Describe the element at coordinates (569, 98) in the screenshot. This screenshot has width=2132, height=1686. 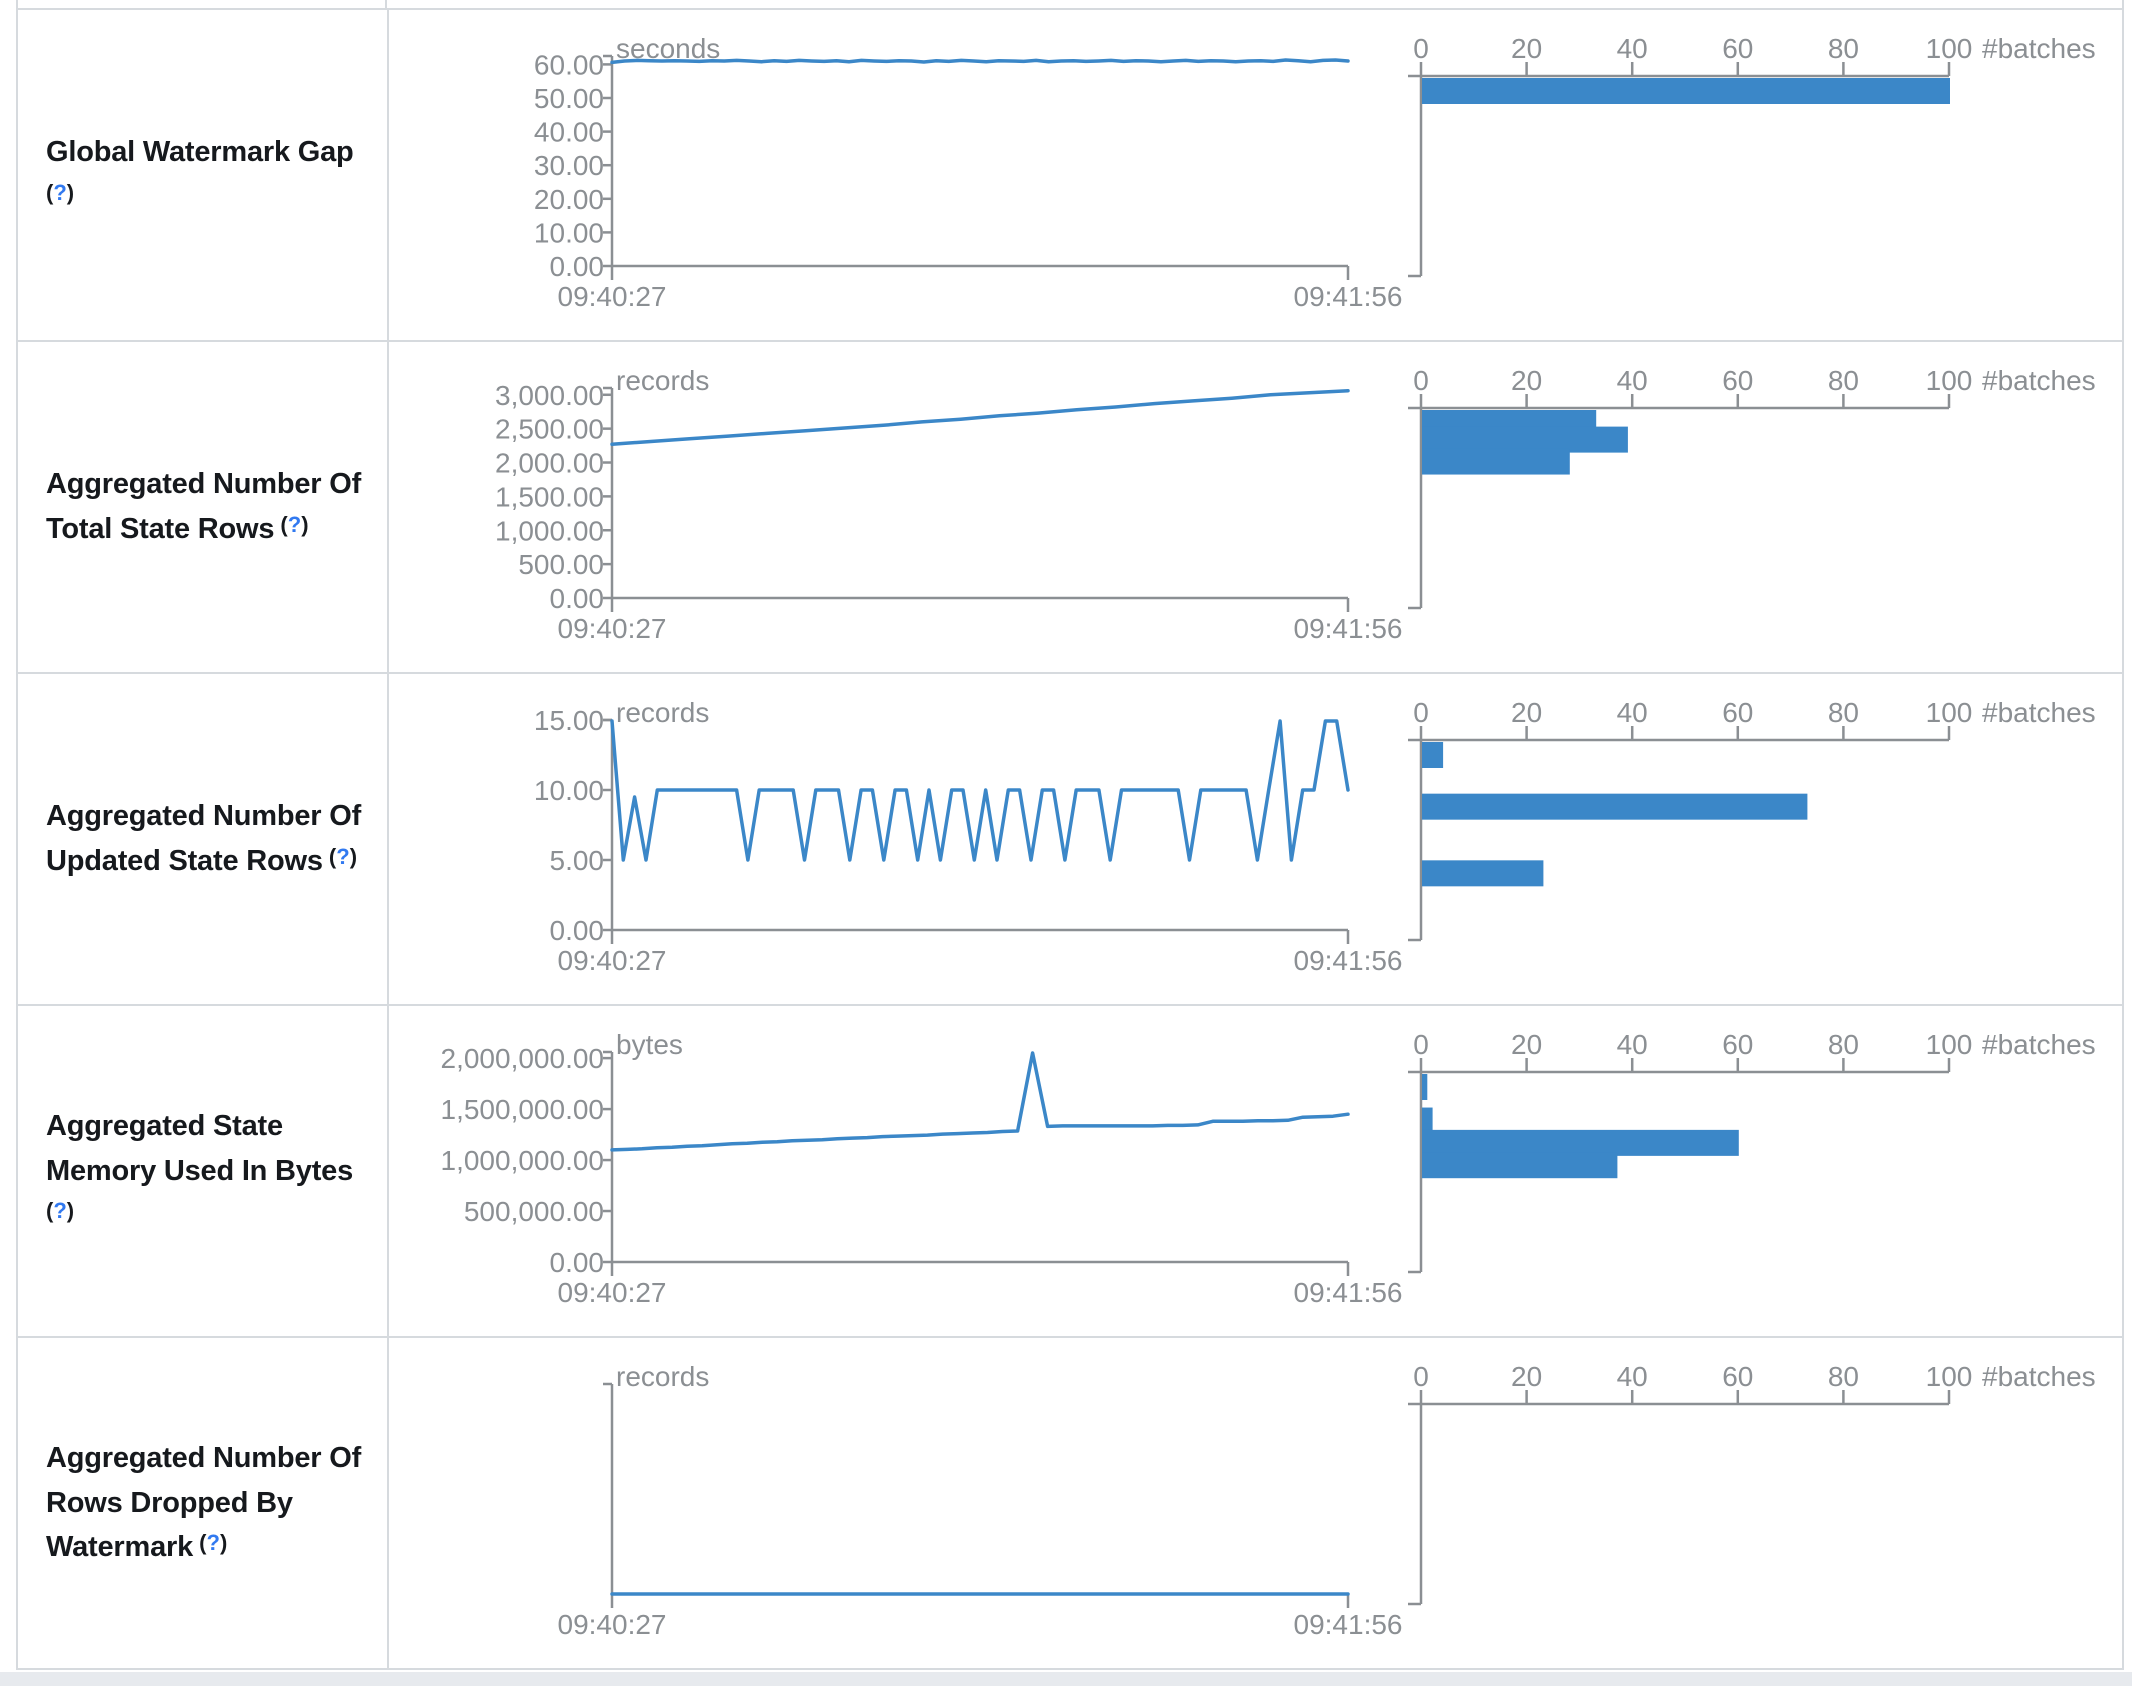
I see `y-tick-label: 50.00` at that location.